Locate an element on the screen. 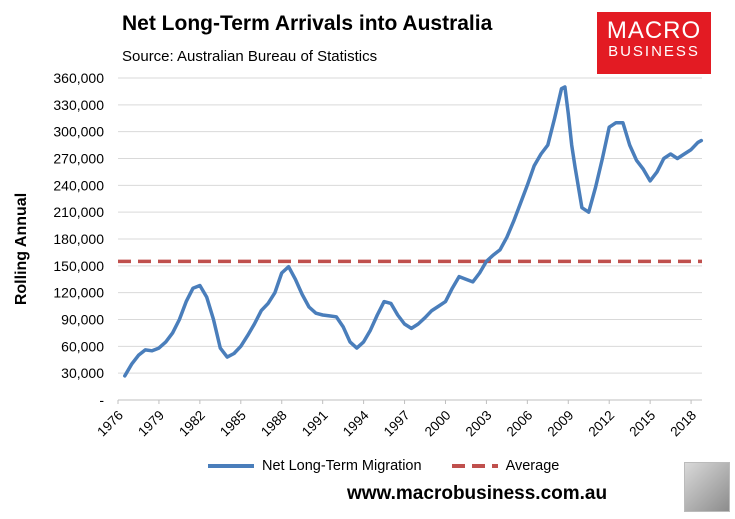 This screenshot has height=519, width=735. y-tick-label: 240,000 is located at coordinates (78, 185).